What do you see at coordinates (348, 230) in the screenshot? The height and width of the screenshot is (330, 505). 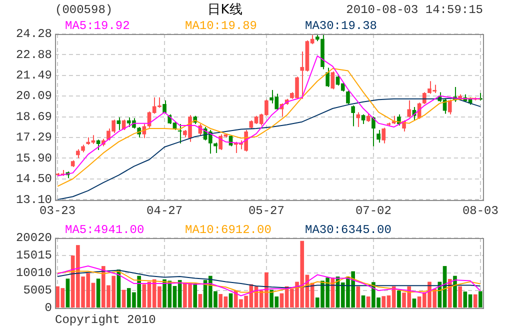 I see `text: MA30:6345.00` at bounding box center [348, 230].